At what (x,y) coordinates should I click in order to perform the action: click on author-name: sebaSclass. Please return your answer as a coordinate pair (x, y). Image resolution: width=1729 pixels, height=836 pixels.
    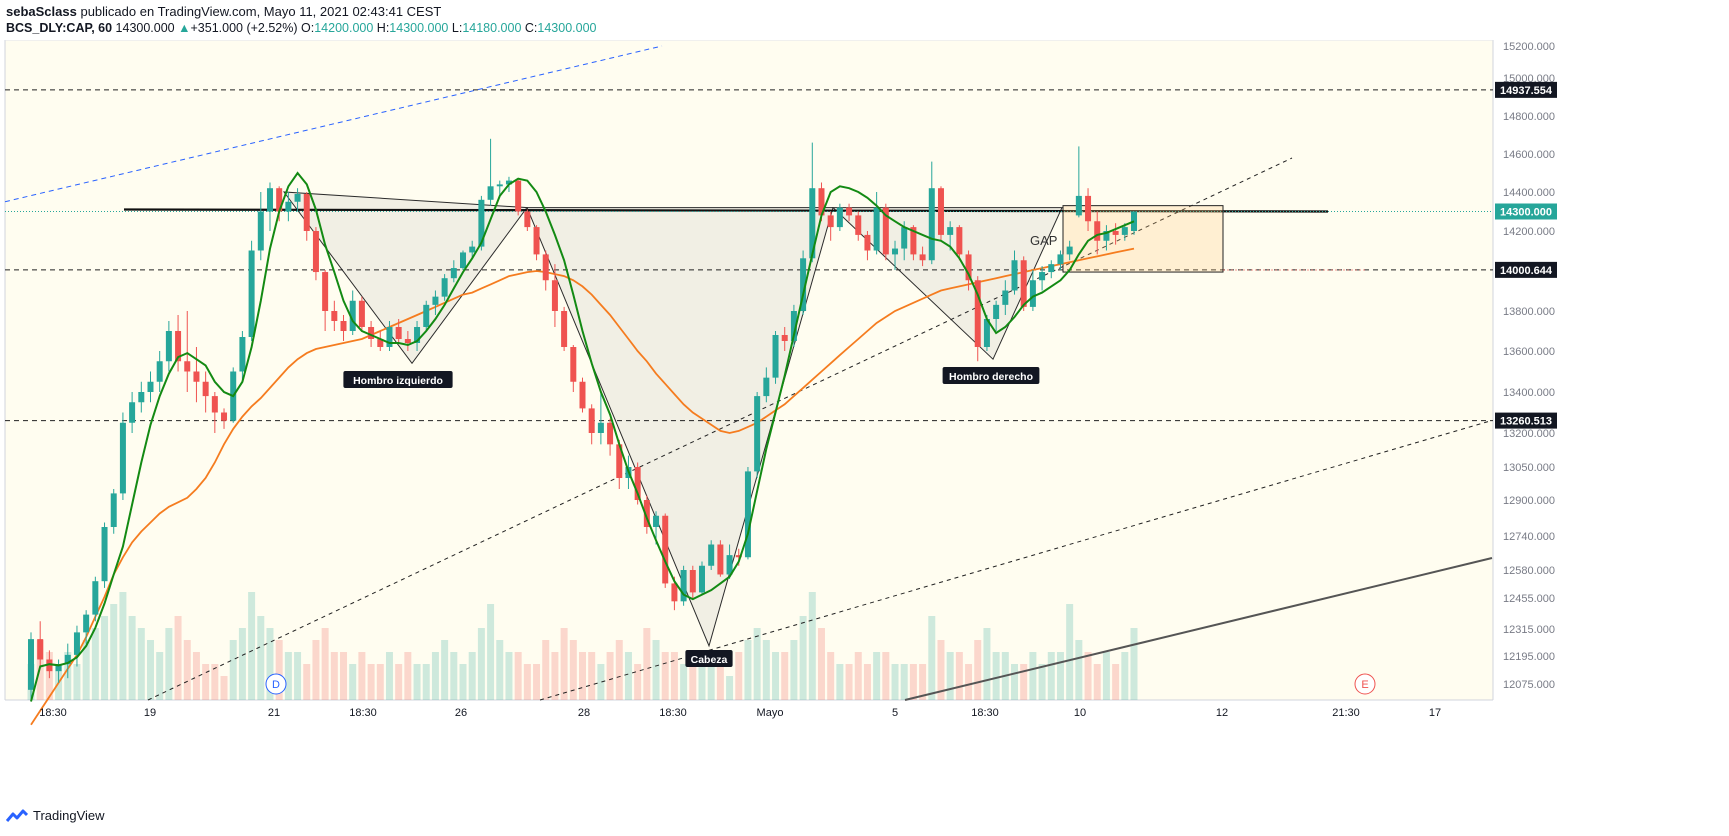
    Looking at the image, I should click on (41, 11).